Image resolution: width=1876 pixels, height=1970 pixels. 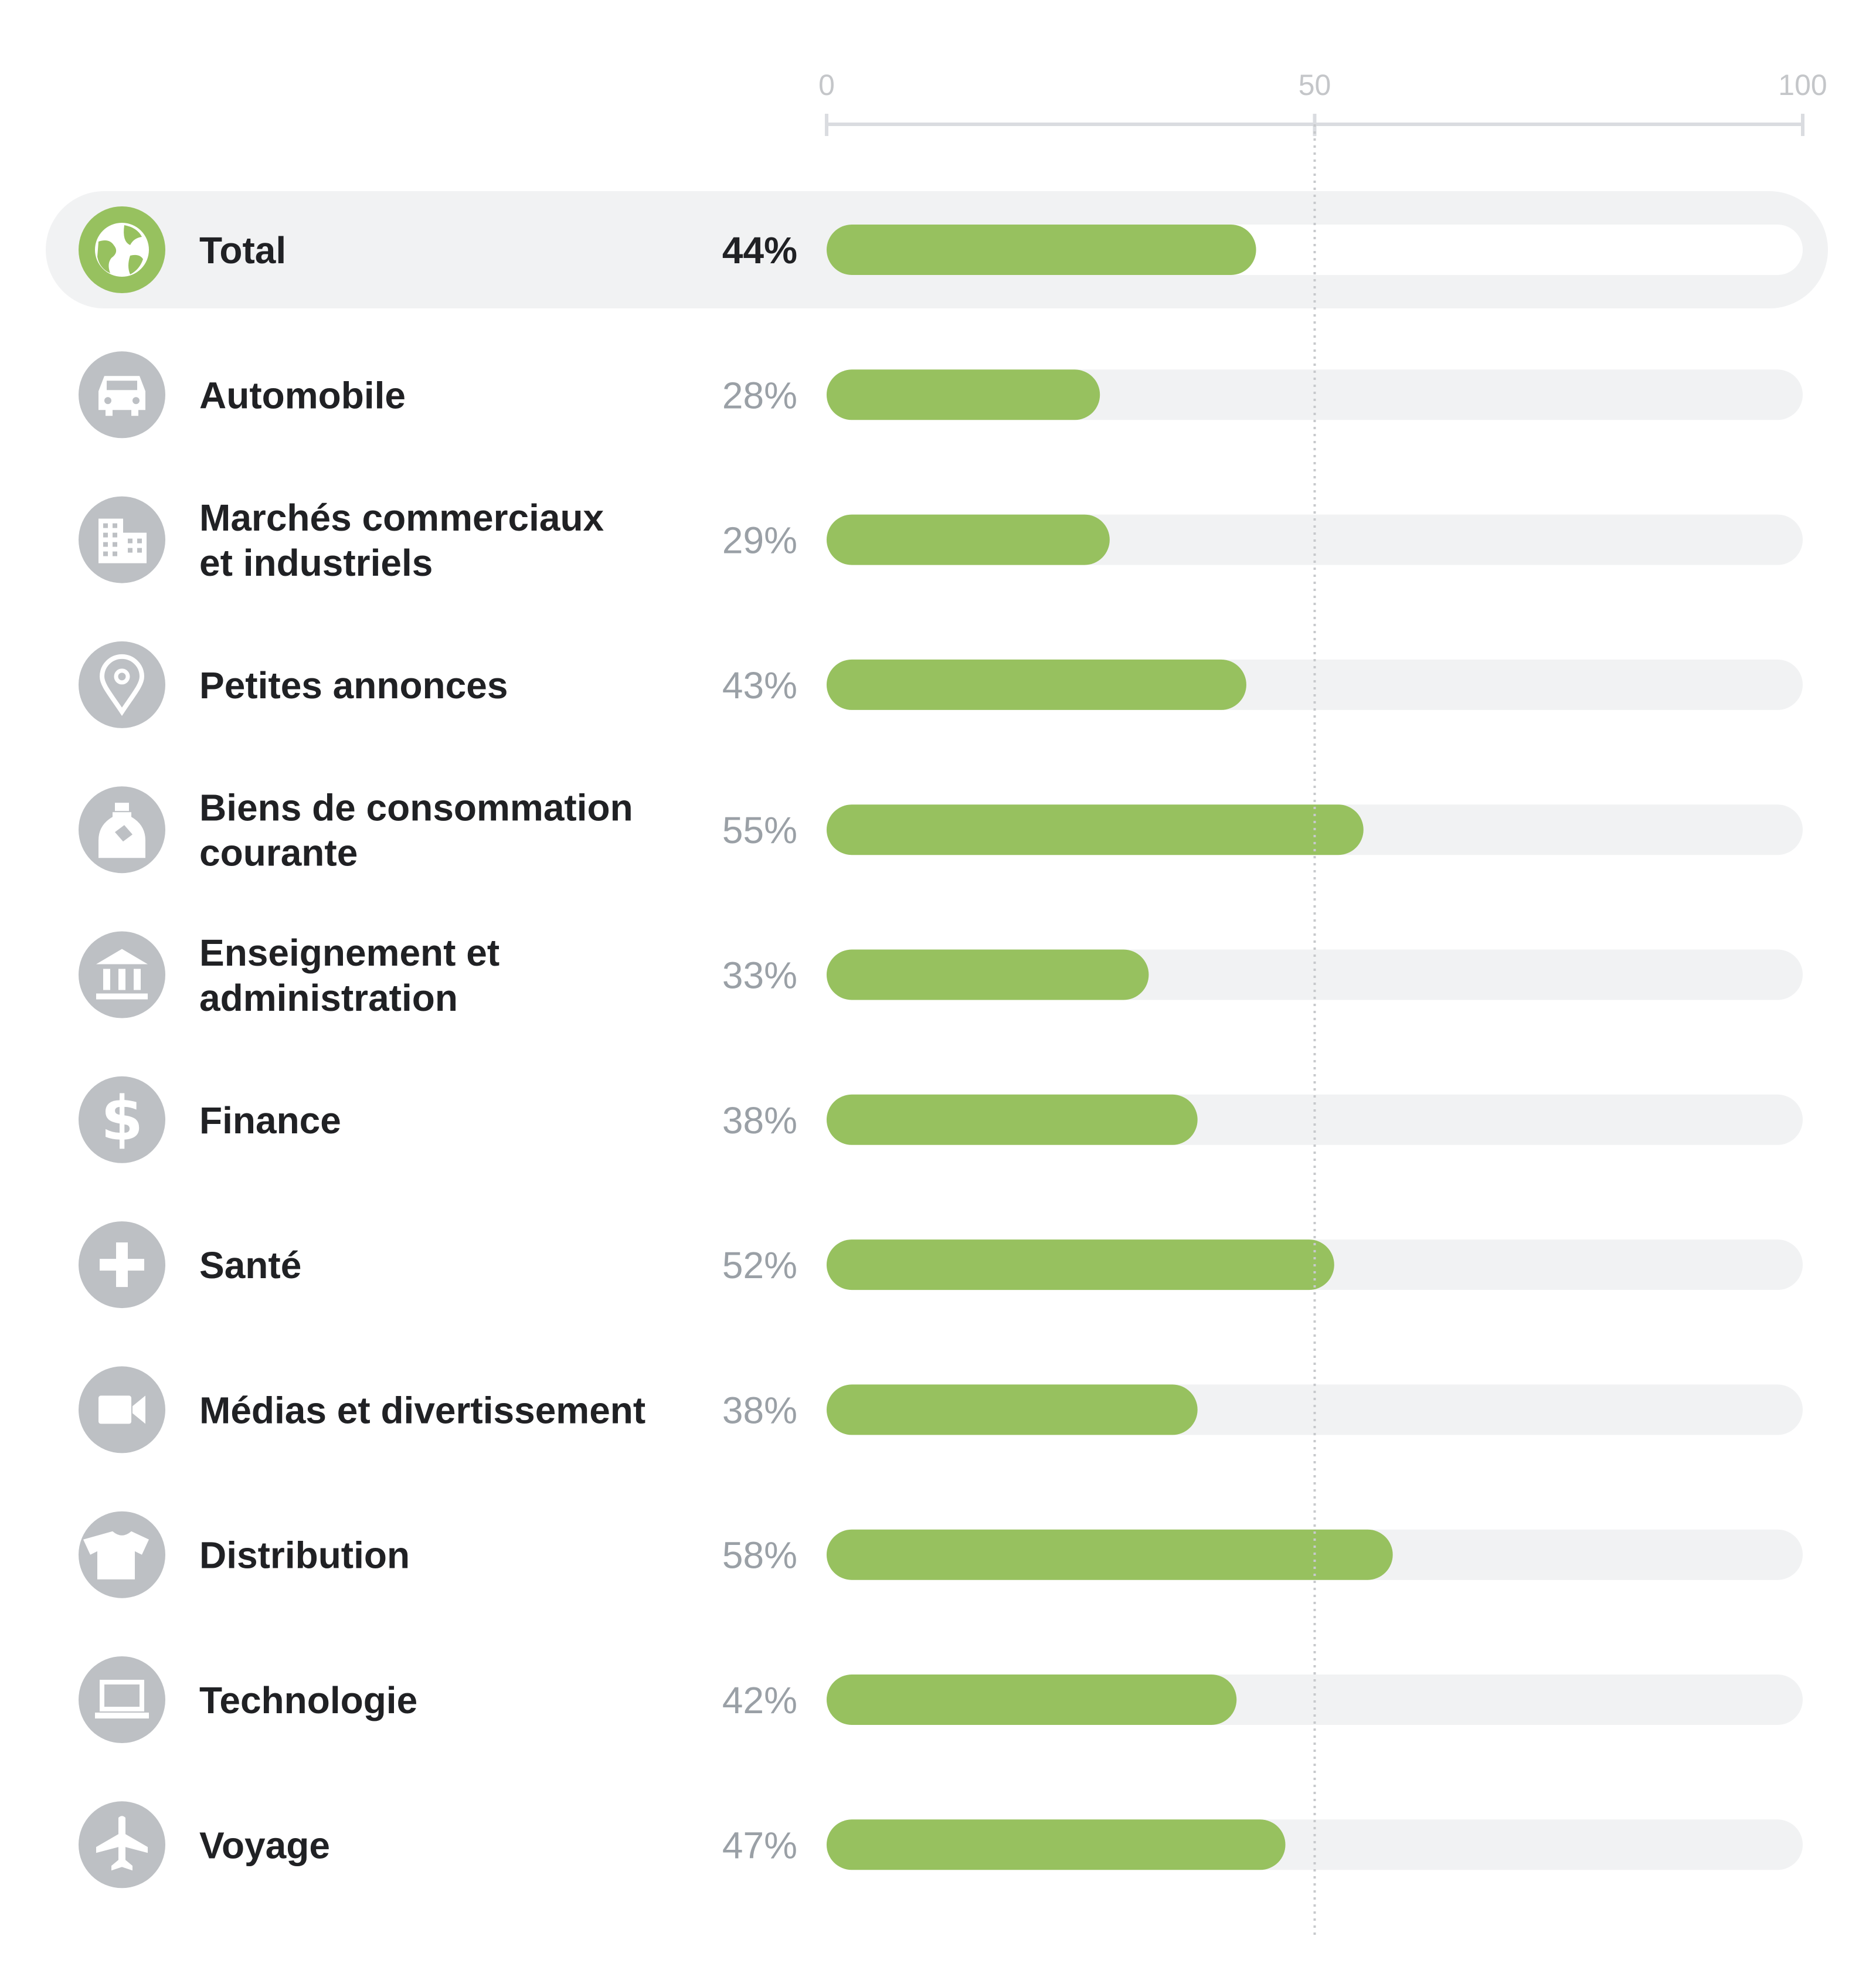 I want to click on airplane-icon, so click(x=122, y=1845).